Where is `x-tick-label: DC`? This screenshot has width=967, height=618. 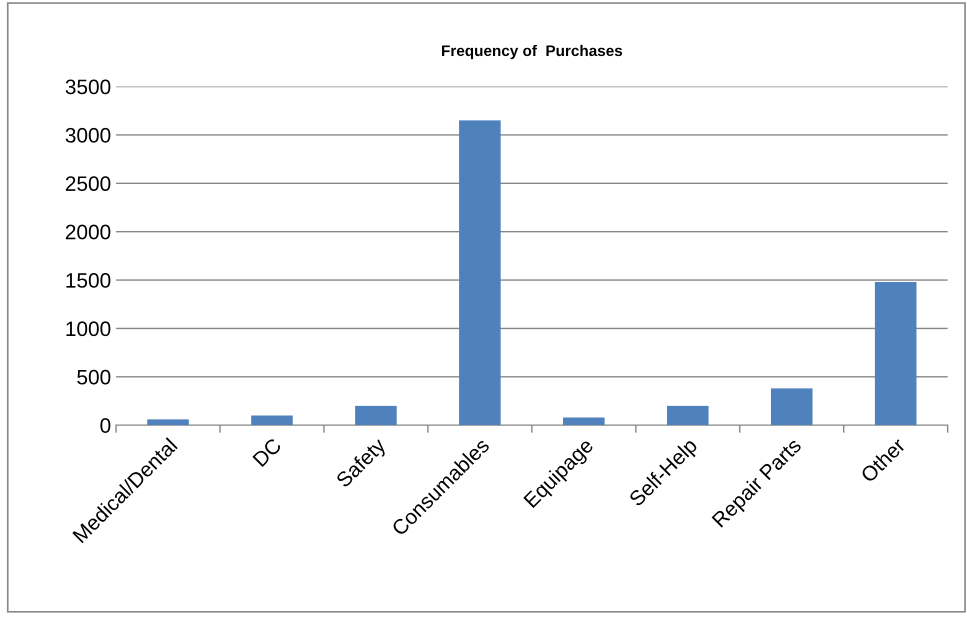 x-tick-label: DC is located at coordinates (267, 452).